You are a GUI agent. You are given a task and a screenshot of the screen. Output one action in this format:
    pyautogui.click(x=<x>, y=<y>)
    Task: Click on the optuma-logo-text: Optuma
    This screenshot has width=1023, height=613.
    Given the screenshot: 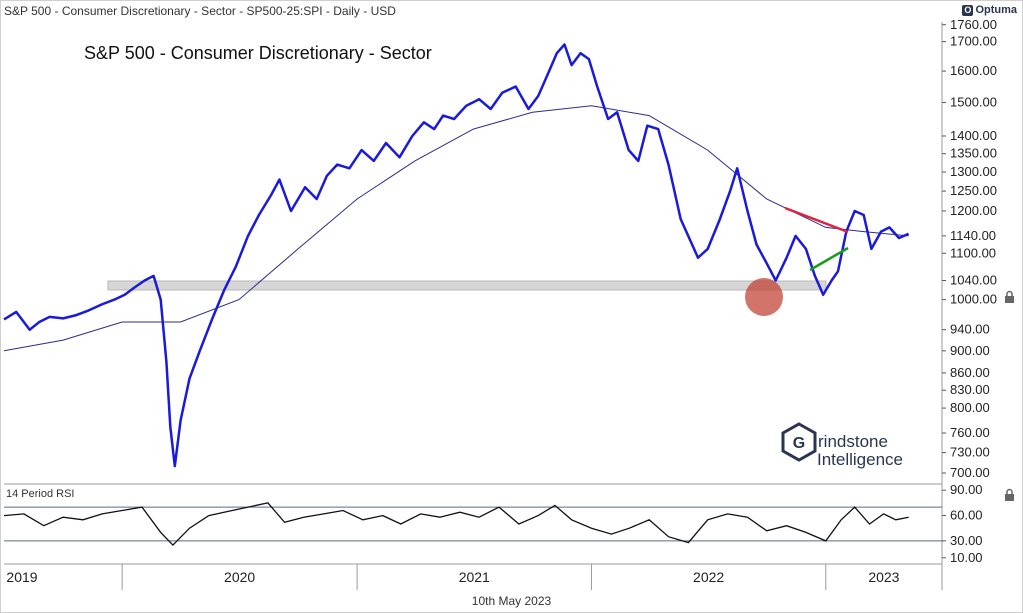 What is the action you would take?
    pyautogui.click(x=996, y=10)
    